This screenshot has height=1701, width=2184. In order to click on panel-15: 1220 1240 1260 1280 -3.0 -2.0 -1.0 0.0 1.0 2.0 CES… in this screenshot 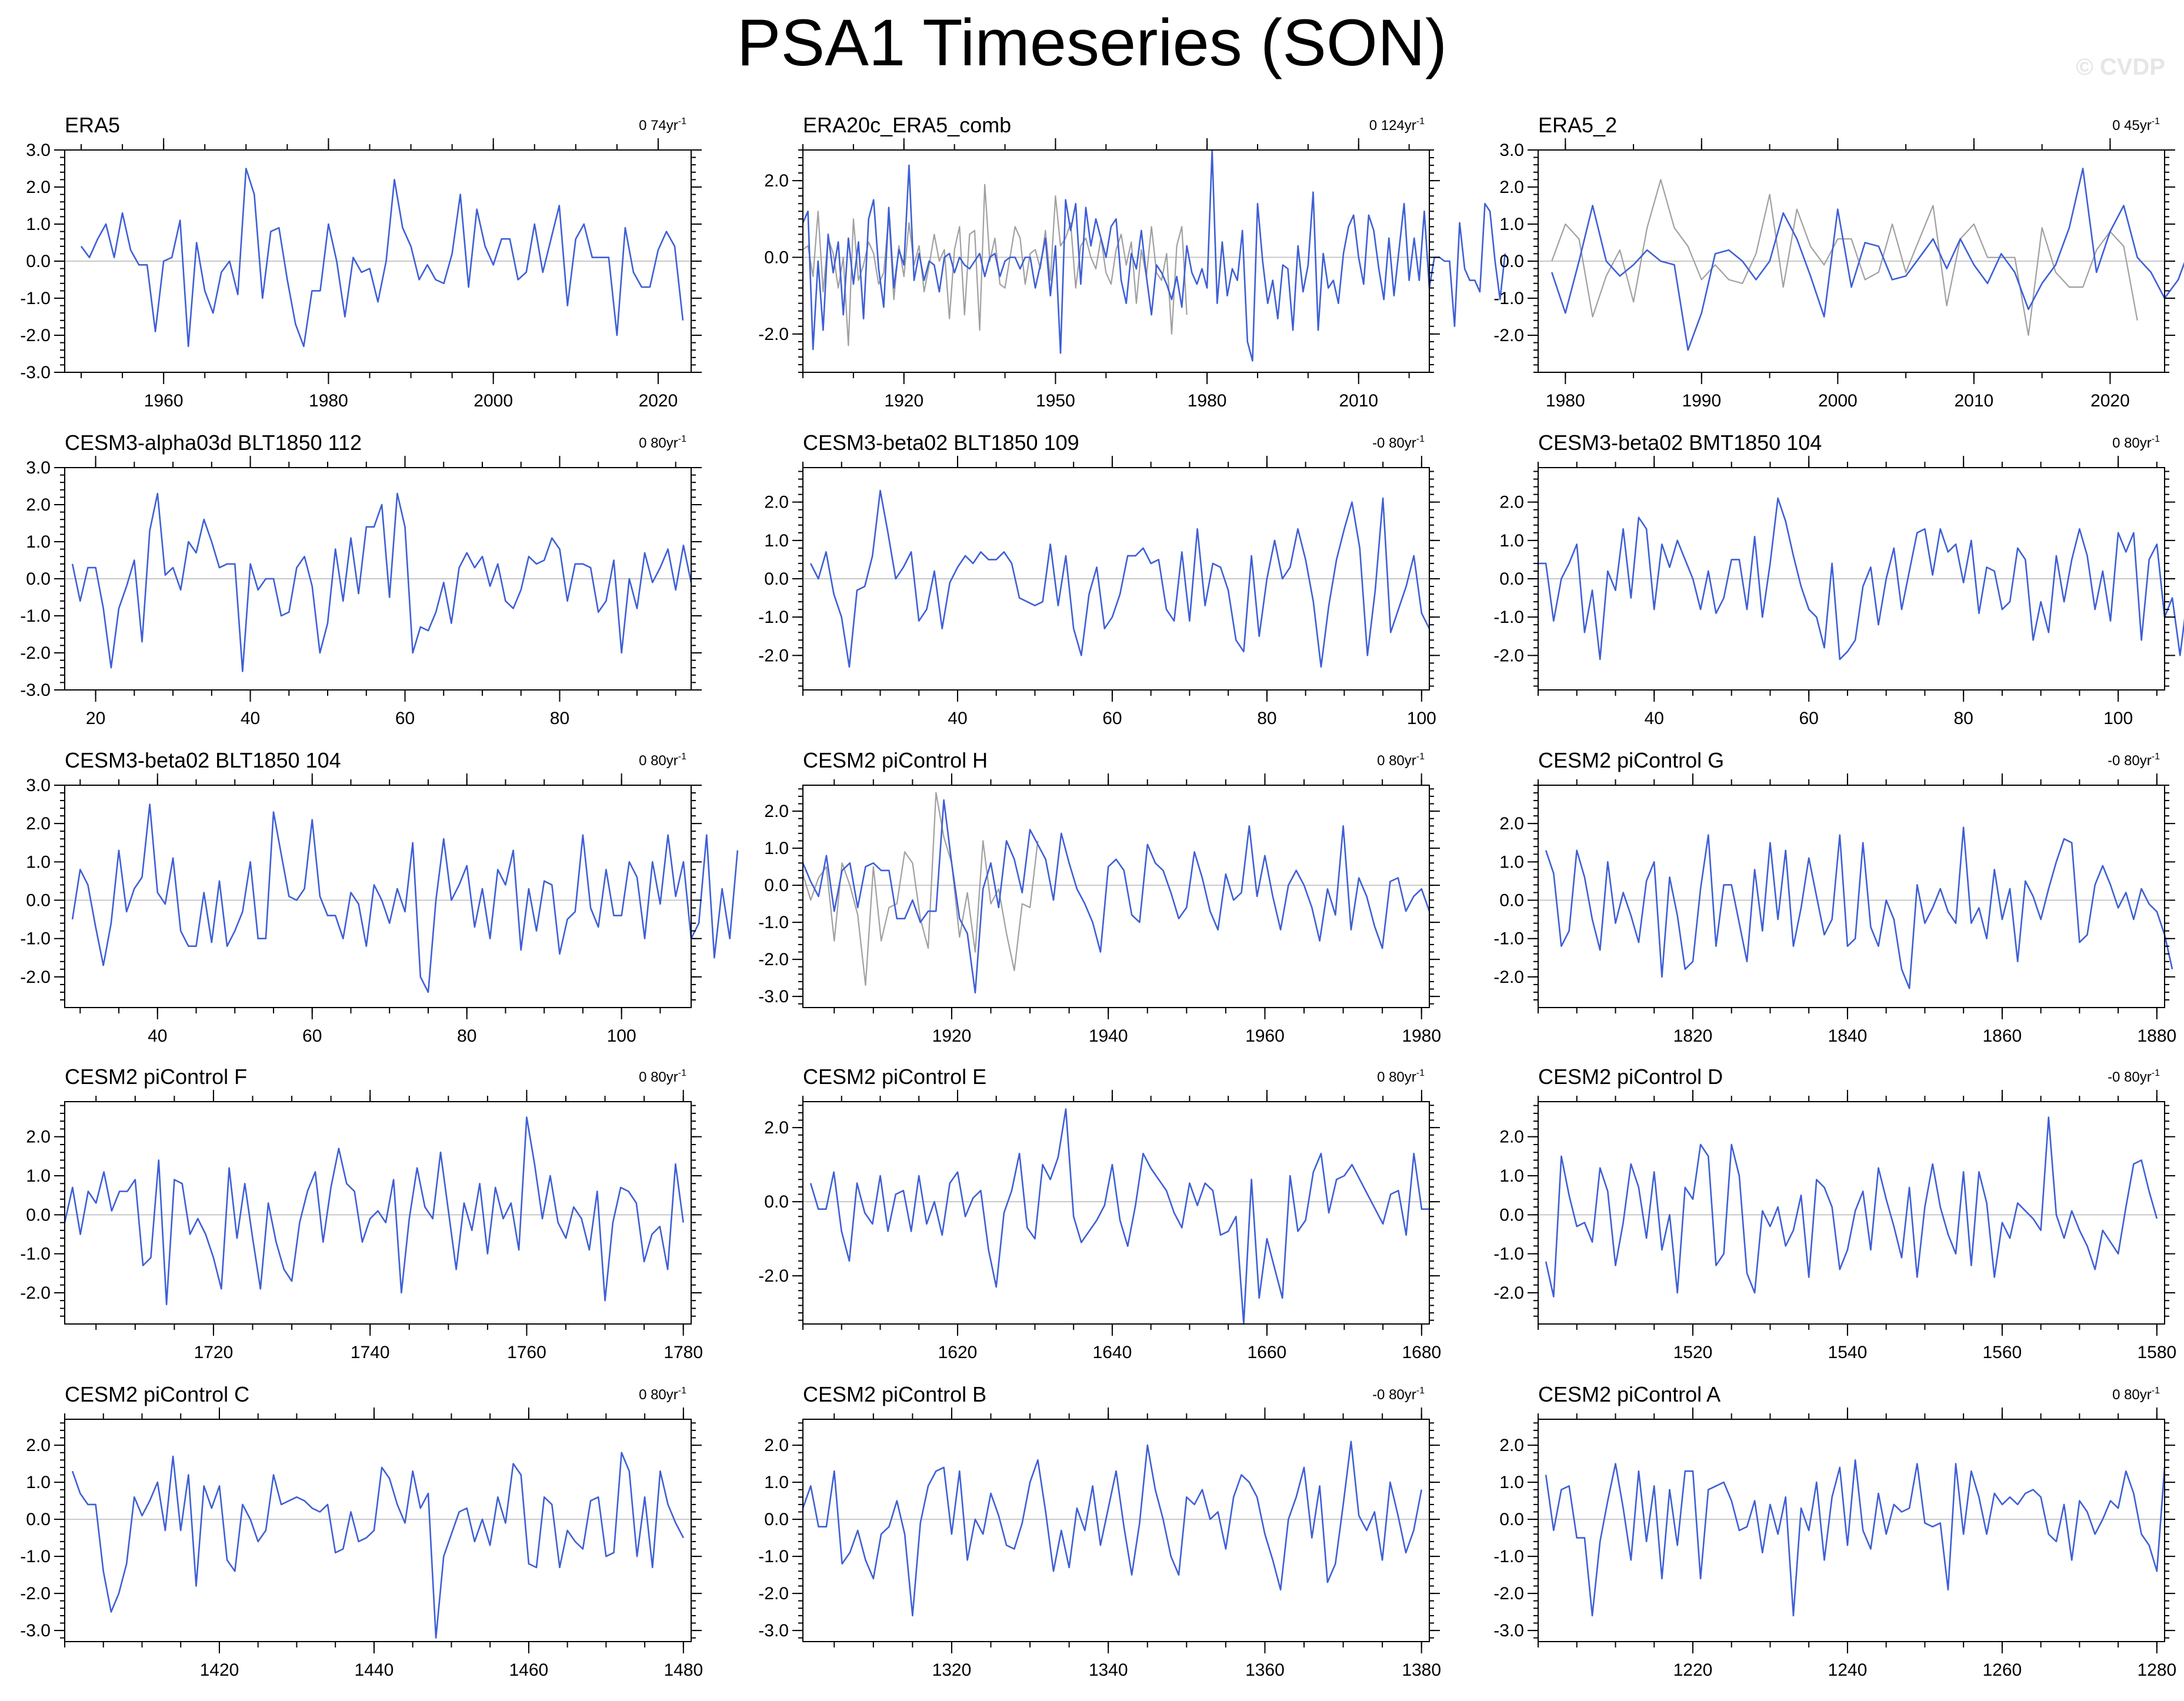, I will do `click(1834, 1531)`.